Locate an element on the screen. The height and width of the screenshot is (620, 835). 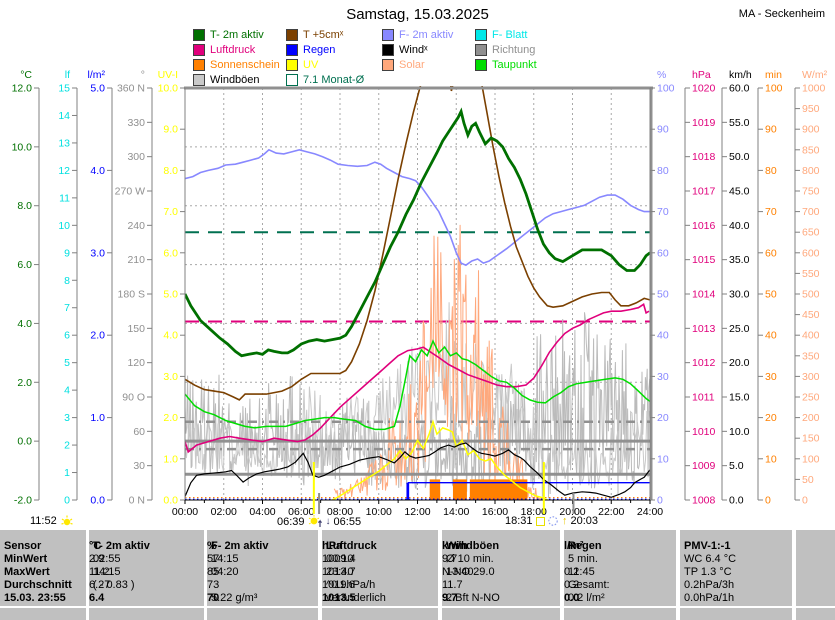
axis-tick-label-lf: 3 is located at coordinates (67, 418).